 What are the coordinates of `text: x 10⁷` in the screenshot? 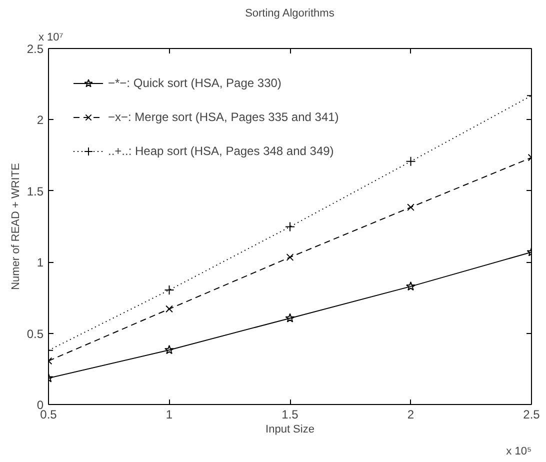 It's located at (51, 38).